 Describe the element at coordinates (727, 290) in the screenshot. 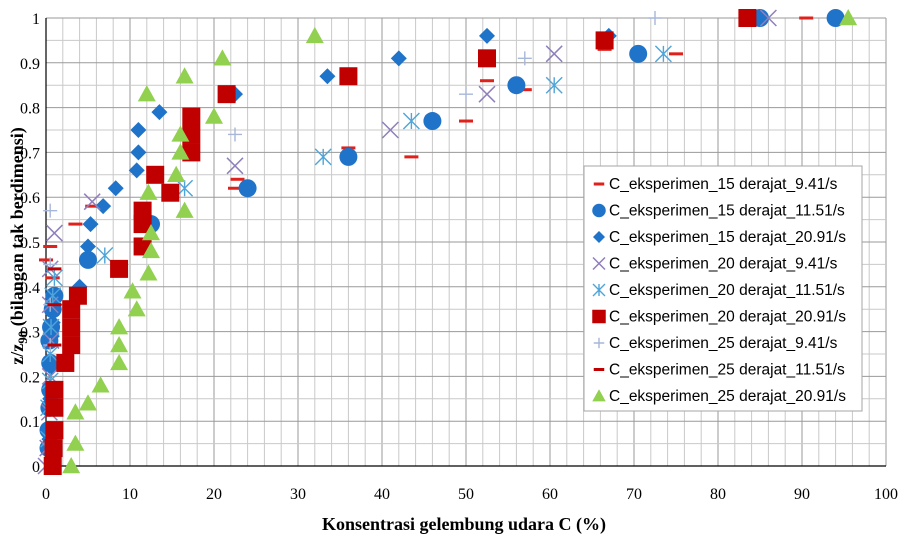

I see `legend-label: C_eksperimen_20 derajat_11.51/s` at that location.